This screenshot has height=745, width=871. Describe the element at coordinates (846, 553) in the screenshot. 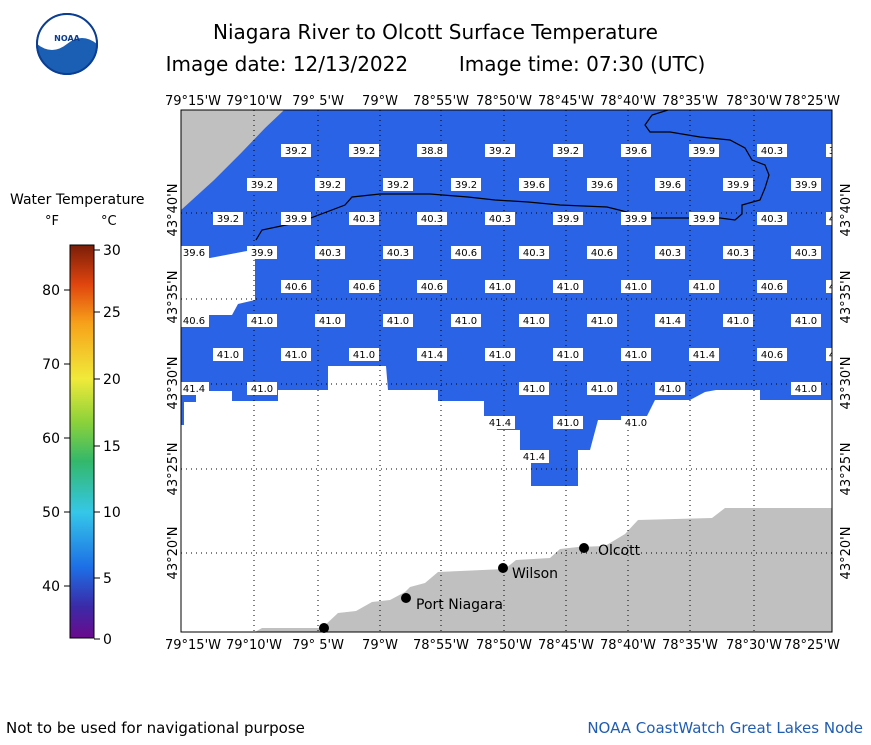

I see `lat-label-right: 43°20'N` at that location.